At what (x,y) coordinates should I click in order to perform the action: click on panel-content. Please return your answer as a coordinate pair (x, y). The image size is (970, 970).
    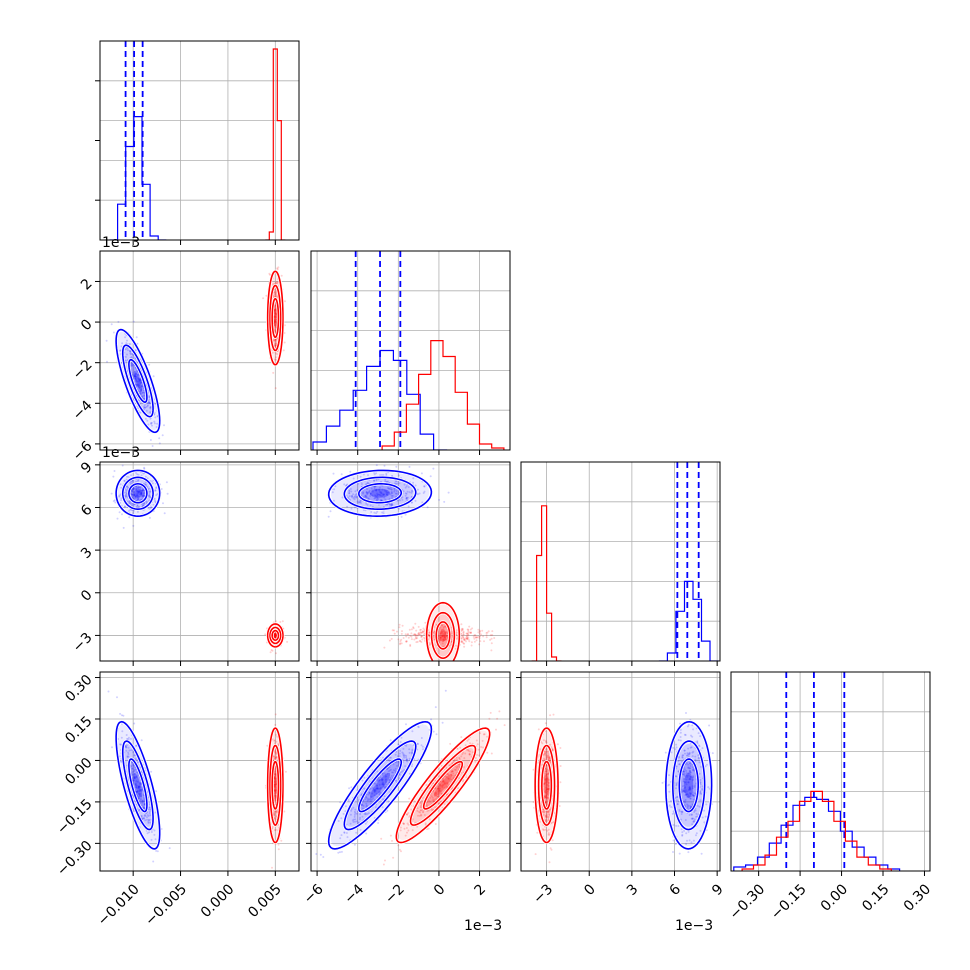
    Looking at the image, I should click on (411, 562).